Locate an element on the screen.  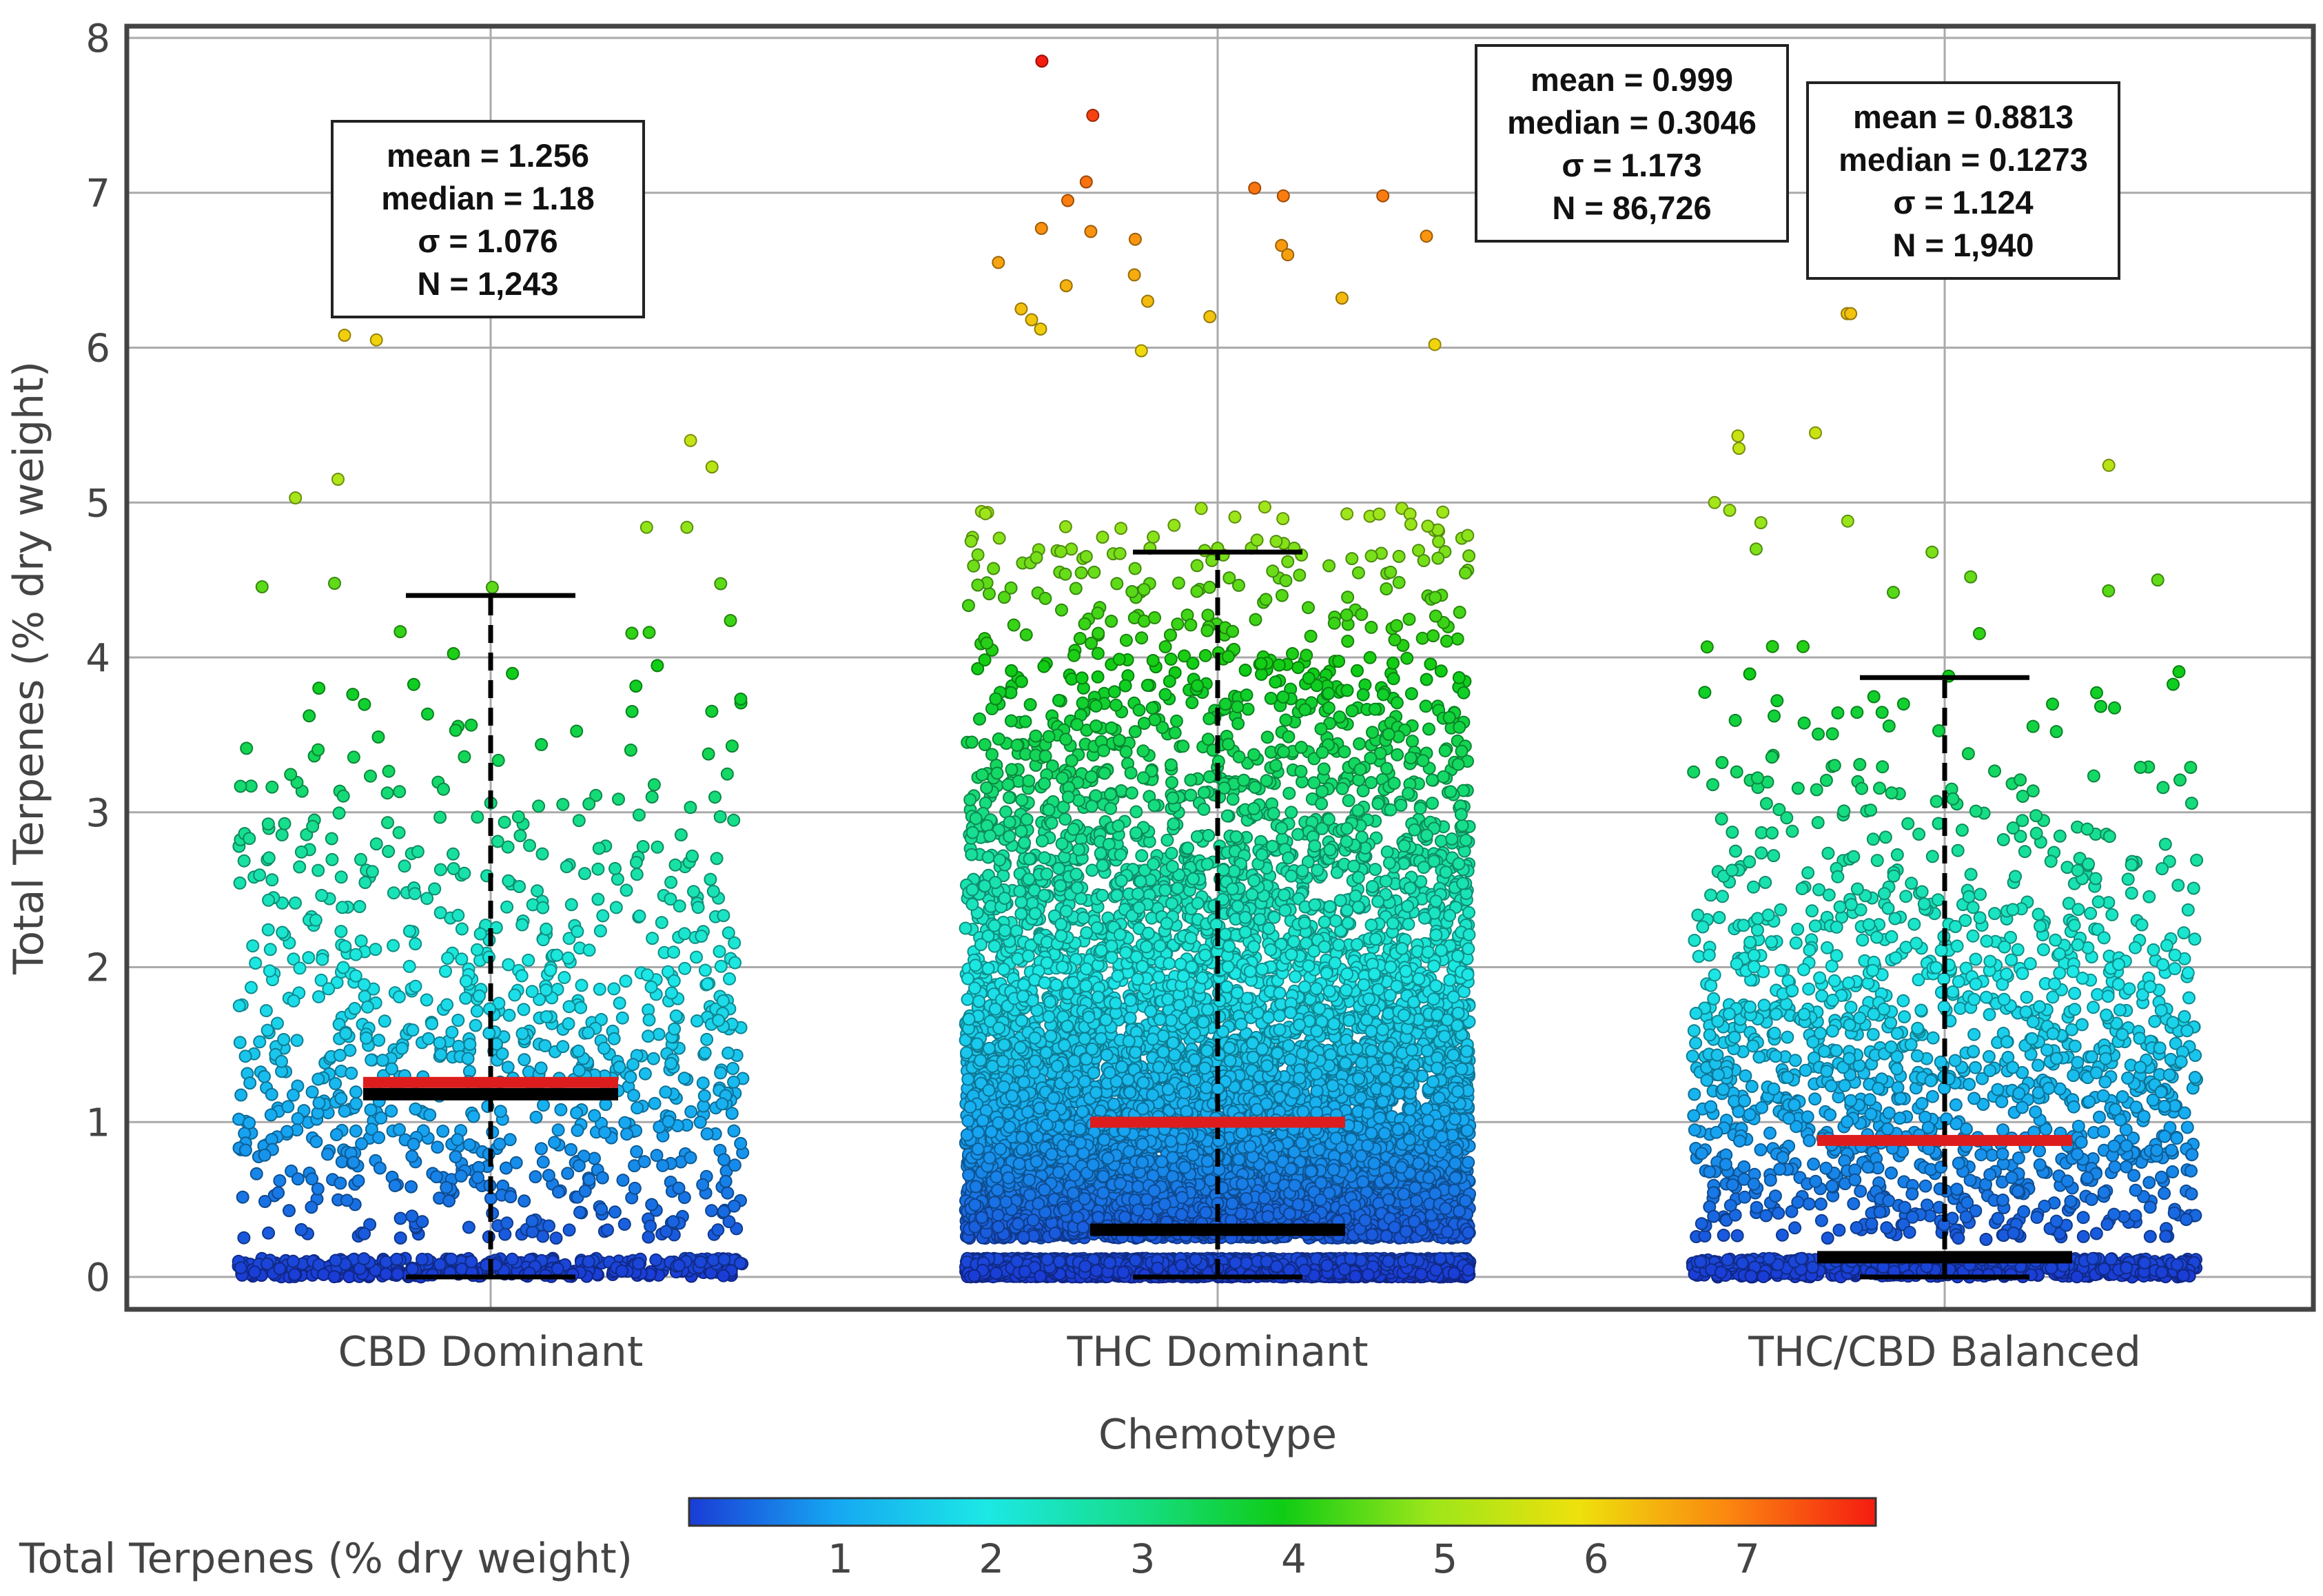
y-tick-label: 5 is located at coordinates (97, 503).